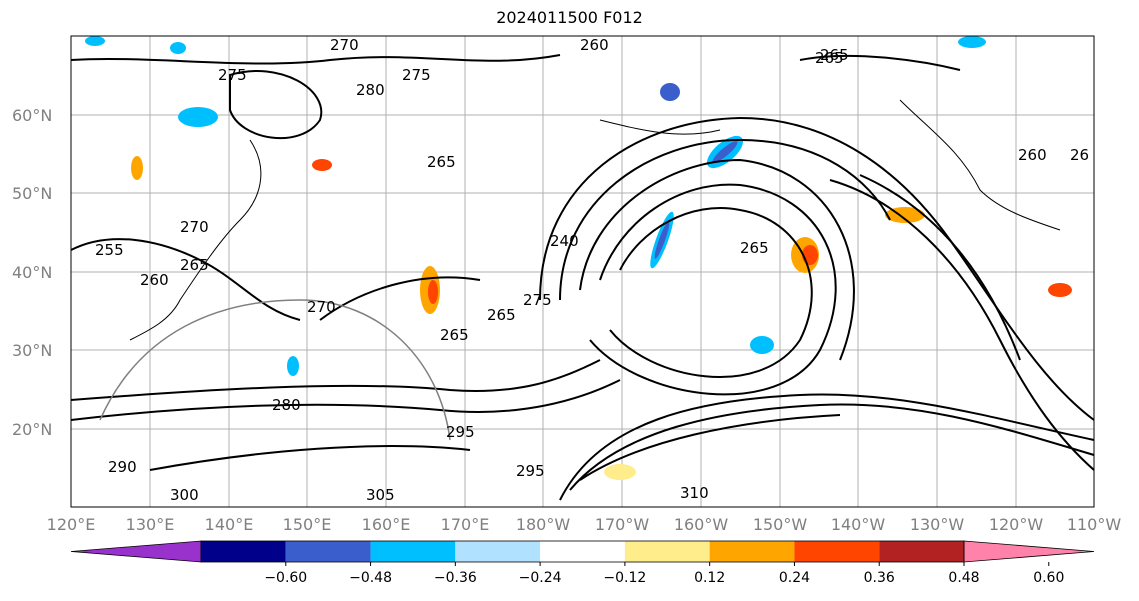 This screenshot has width=1139, height=601. What do you see at coordinates (709, 578) in the screenshot?
I see `colorbar-tick-label: 0.12` at bounding box center [709, 578].